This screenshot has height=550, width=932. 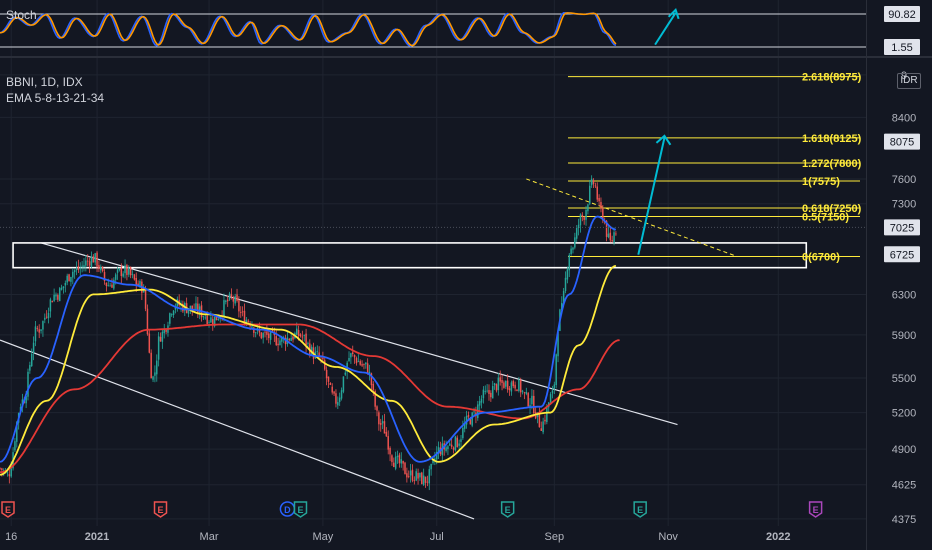 What do you see at coordinates (904, 76) in the screenshot?
I see `price-axis-label: 9` at bounding box center [904, 76].